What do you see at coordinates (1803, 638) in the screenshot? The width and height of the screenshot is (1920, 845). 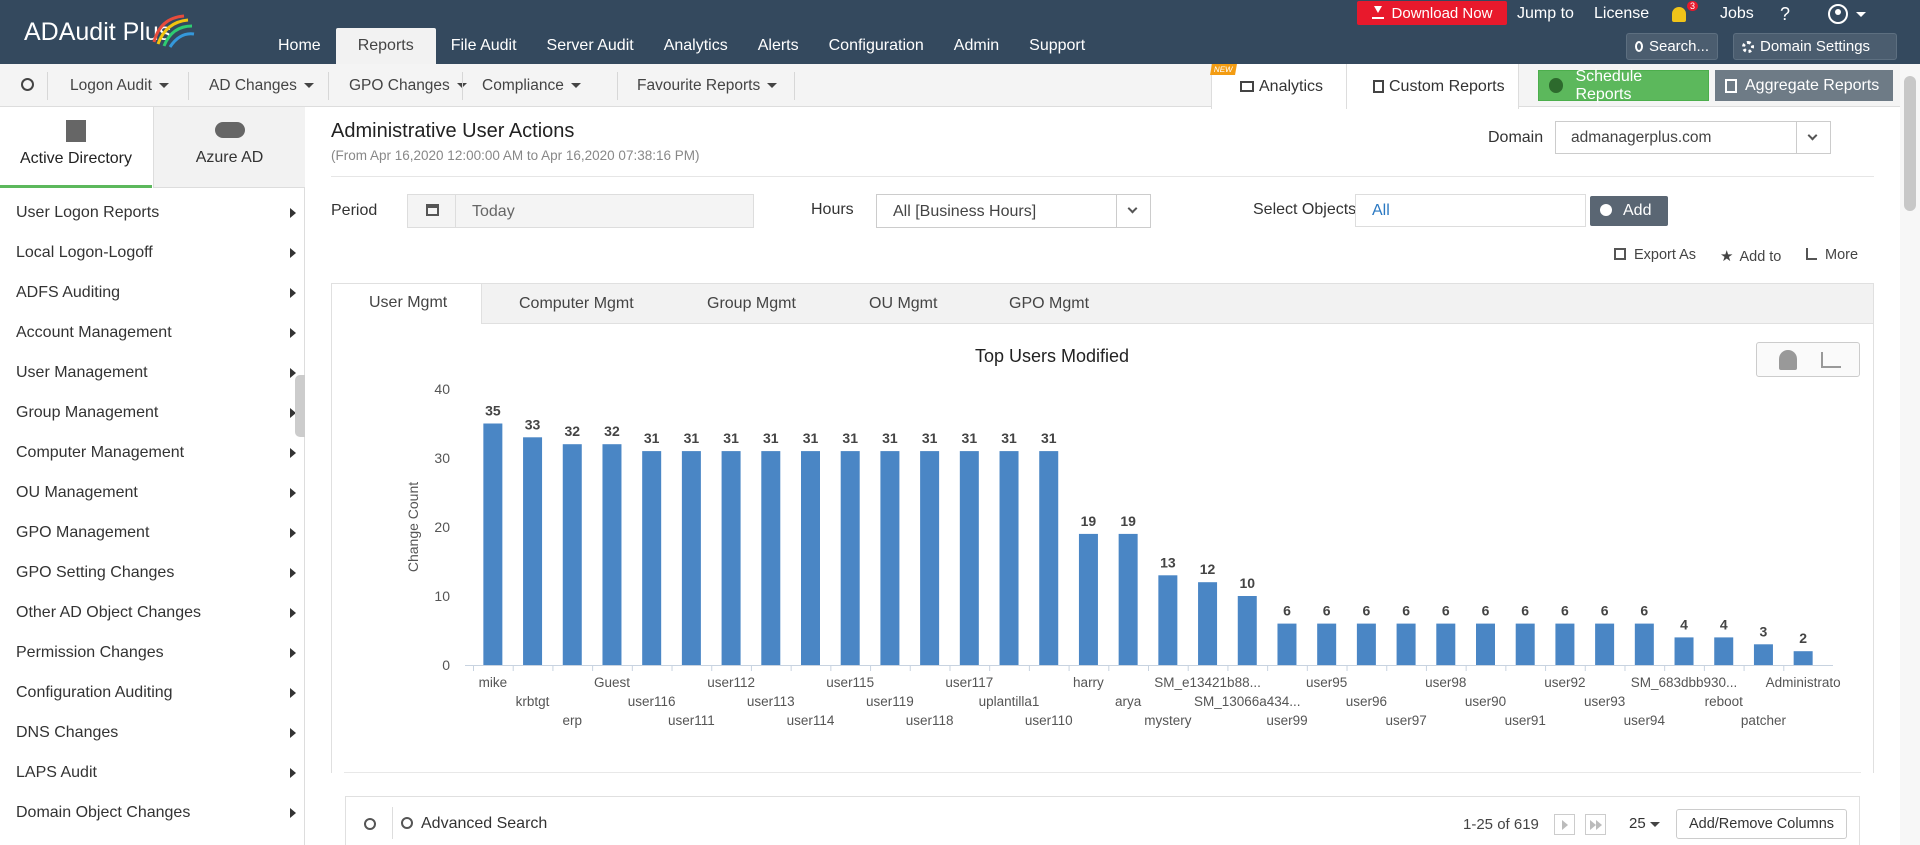 I see `data-label: 2` at bounding box center [1803, 638].